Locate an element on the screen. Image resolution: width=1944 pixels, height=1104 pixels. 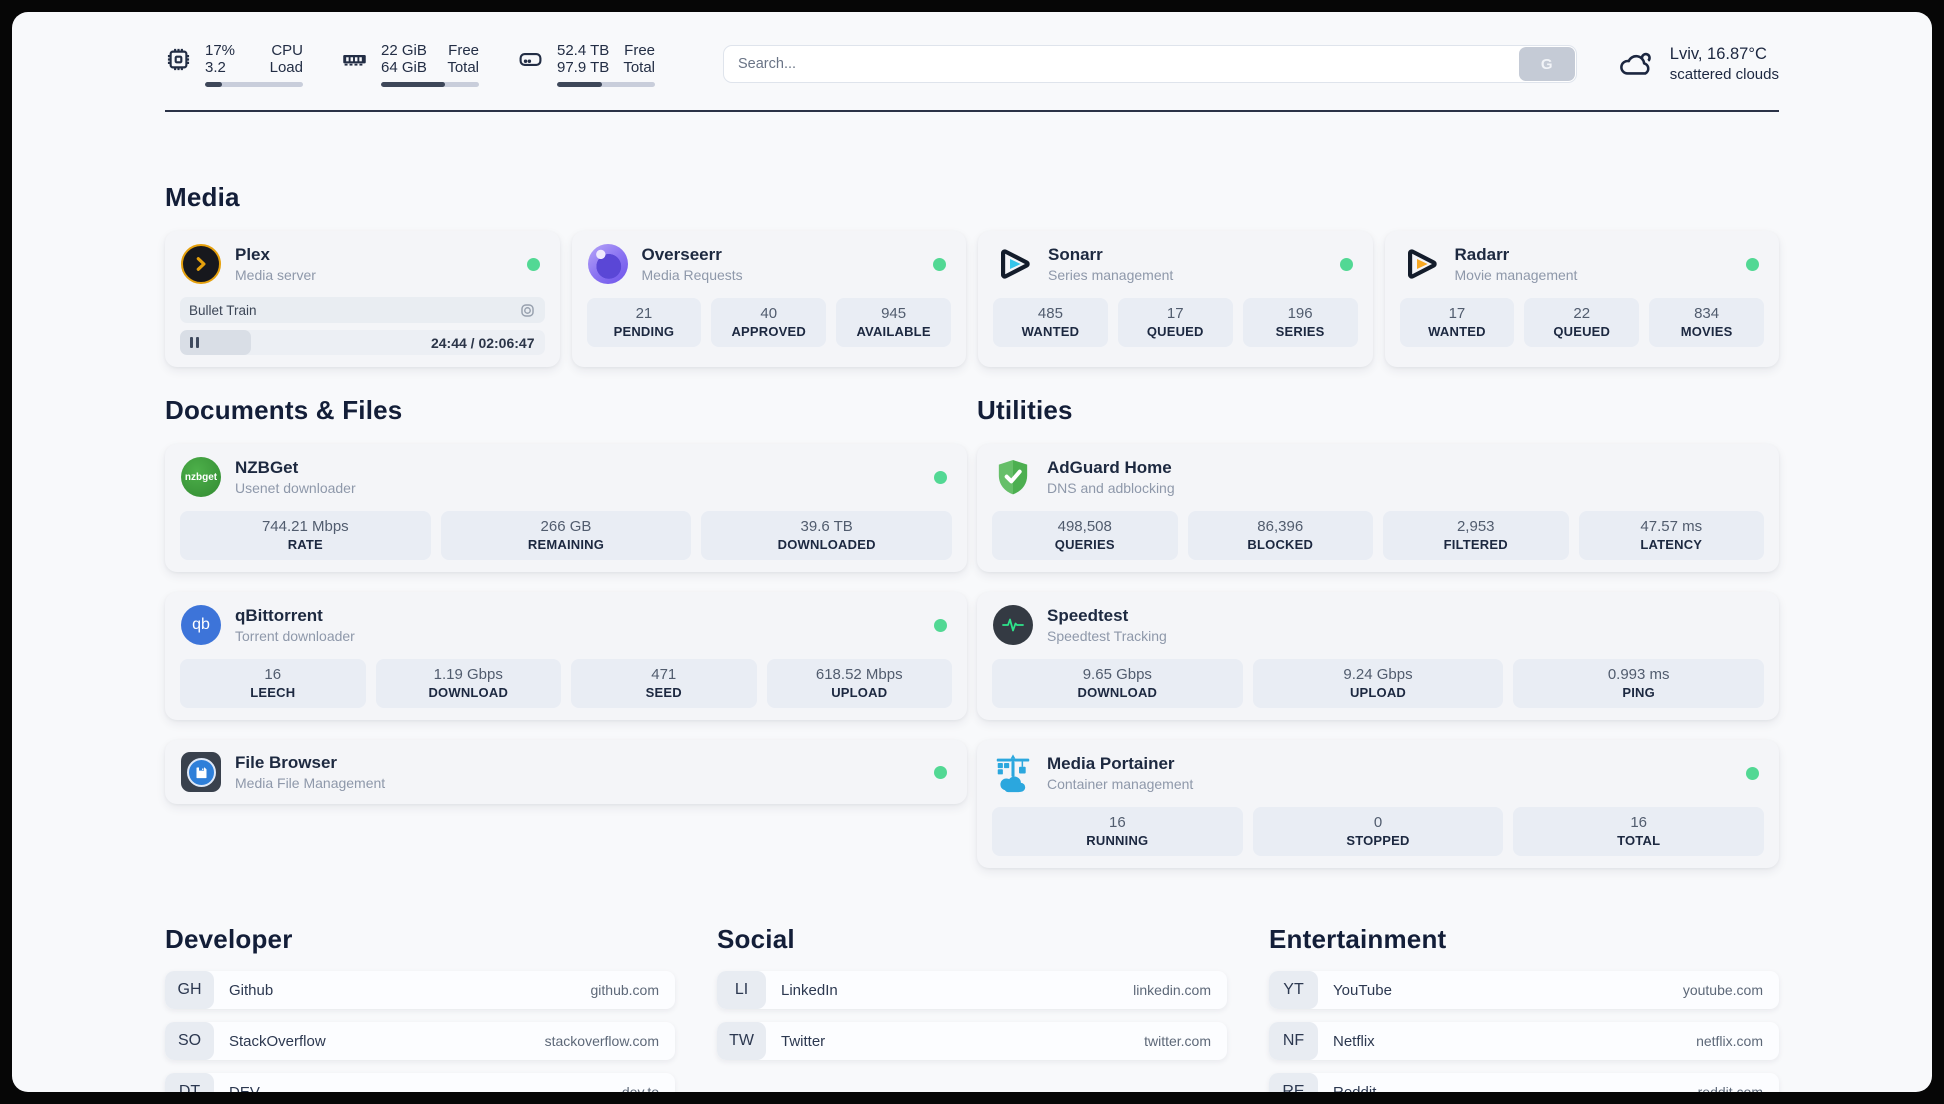
portainer-icon is located at coordinates (1013, 773).